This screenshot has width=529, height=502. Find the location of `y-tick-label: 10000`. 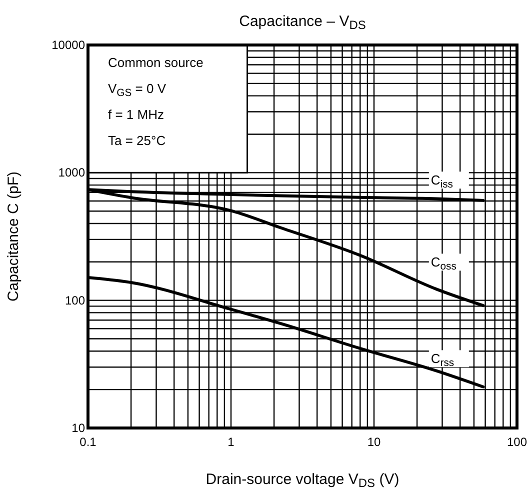

y-tick-label: 10000 is located at coordinates (69, 45).